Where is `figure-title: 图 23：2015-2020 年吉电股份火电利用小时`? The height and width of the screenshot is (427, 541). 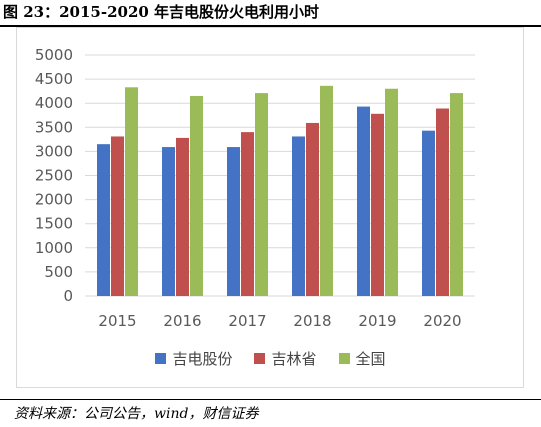
figure-title: 图 23：2015-2020 年吉电股份火电利用小时 is located at coordinates (161, 12).